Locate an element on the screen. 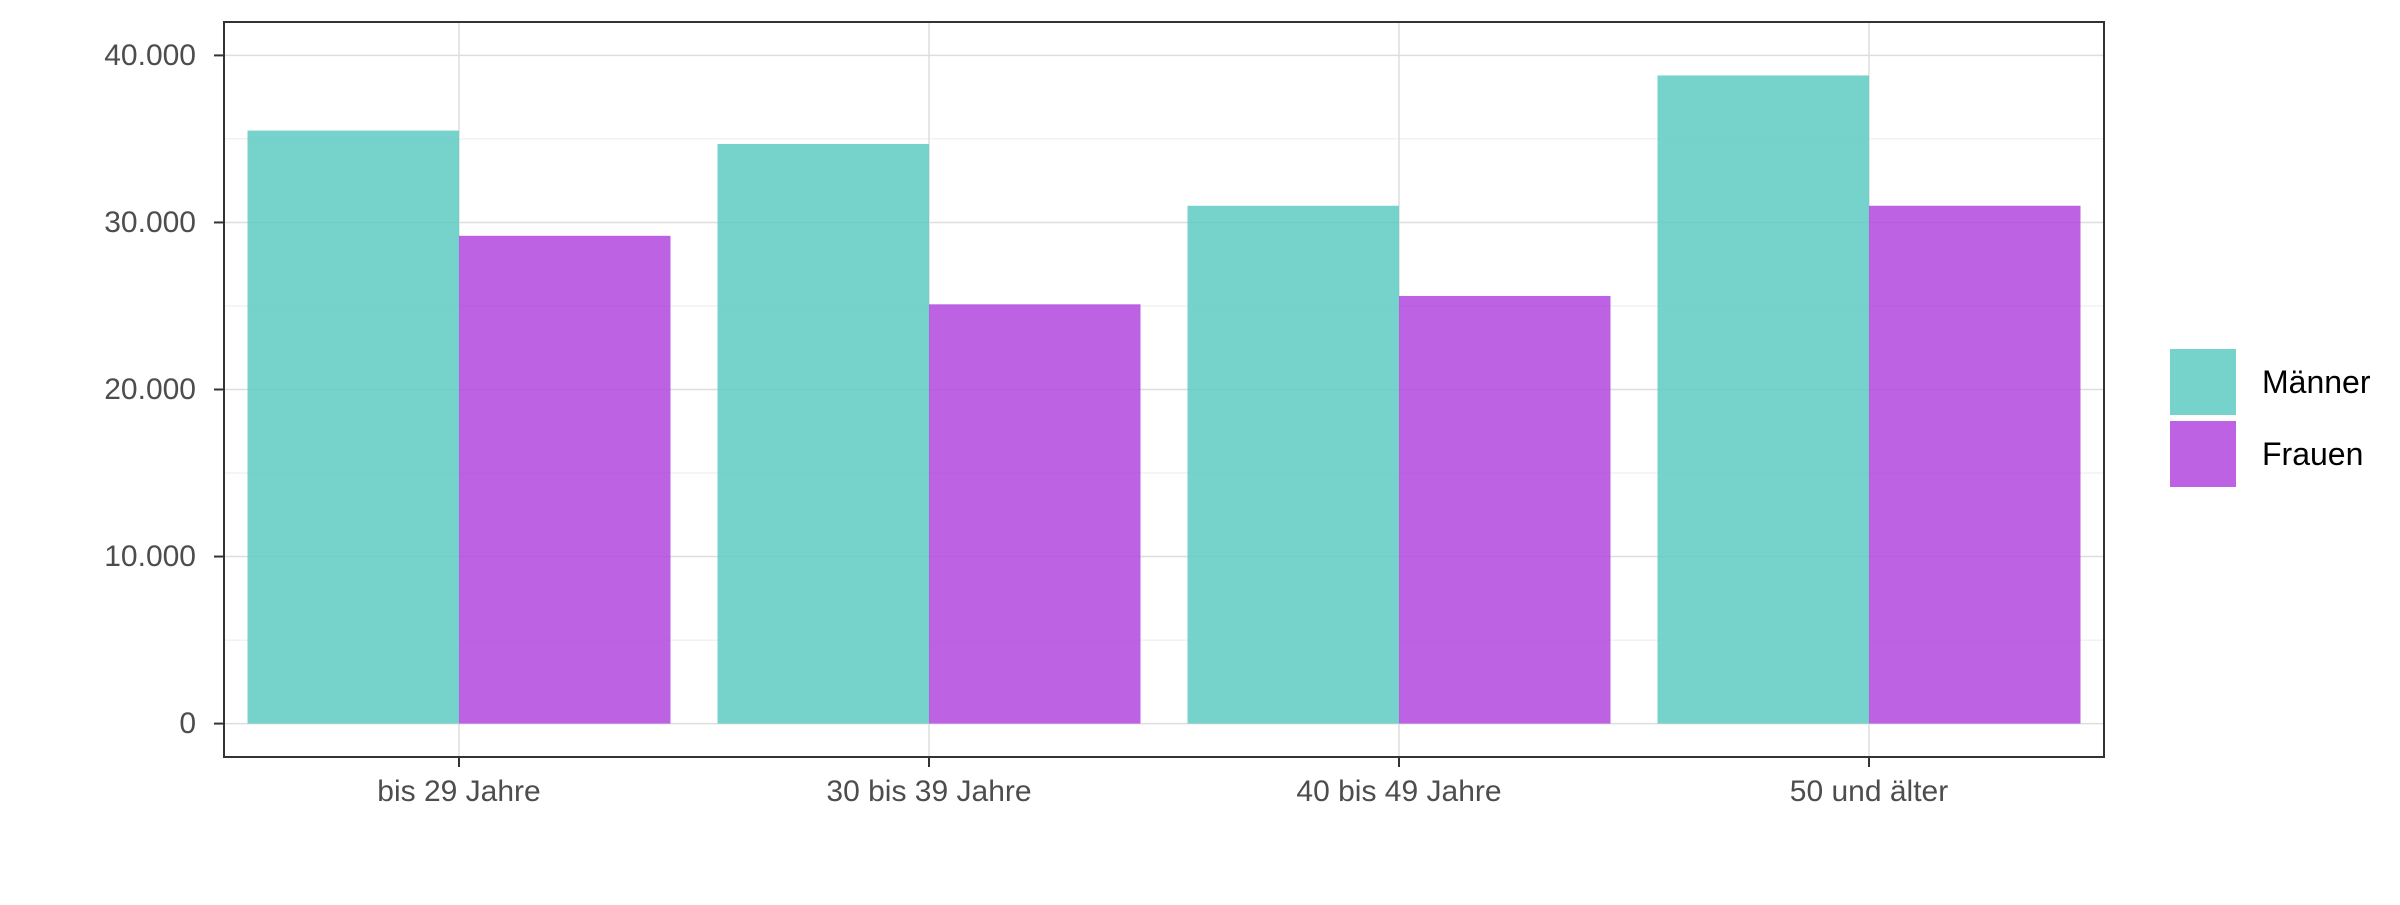 This screenshot has width=2400, height=905. x-tick-label: bis 29 Jahre is located at coordinates (458, 791).